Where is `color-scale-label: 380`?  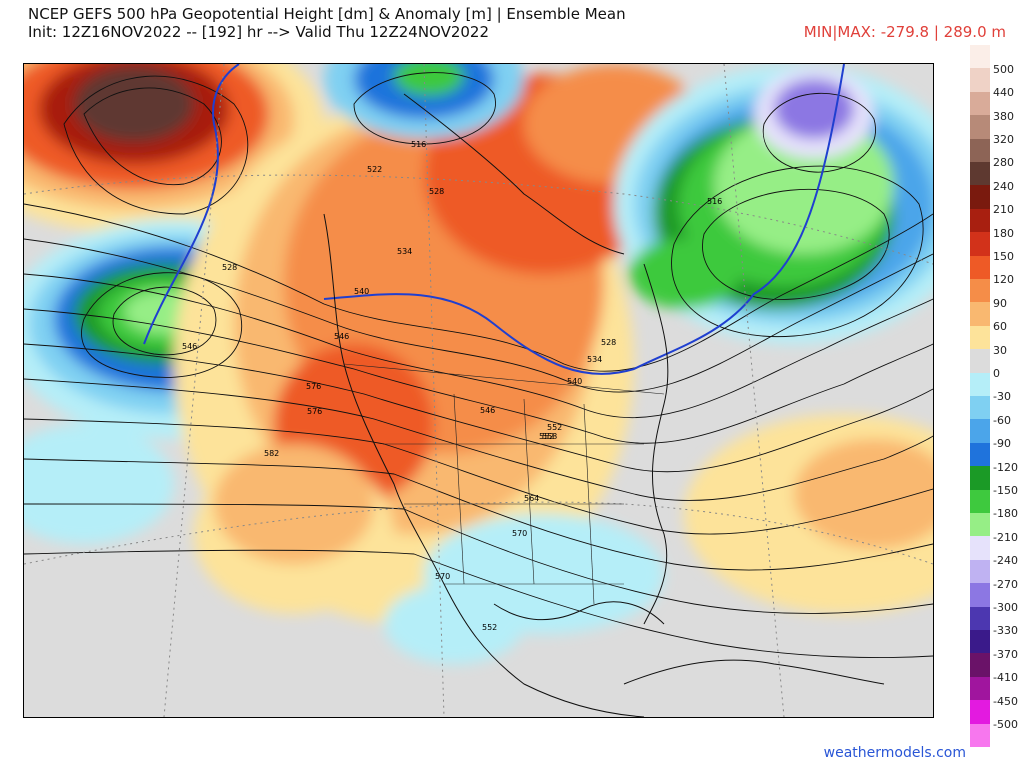 color-scale-label: 380 is located at coordinates (1003, 116).